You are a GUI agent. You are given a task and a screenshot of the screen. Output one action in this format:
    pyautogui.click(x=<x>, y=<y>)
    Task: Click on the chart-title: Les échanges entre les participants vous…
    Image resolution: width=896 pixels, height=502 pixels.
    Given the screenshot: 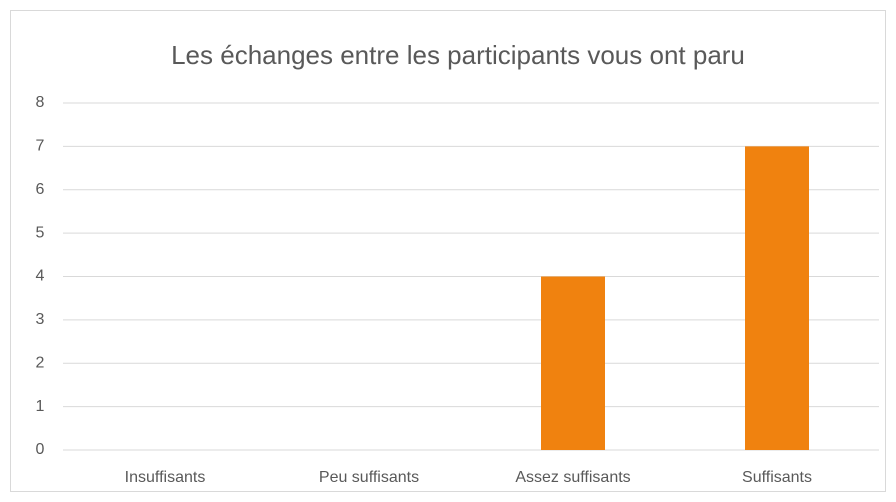 What is the action you would take?
    pyautogui.click(x=458, y=55)
    